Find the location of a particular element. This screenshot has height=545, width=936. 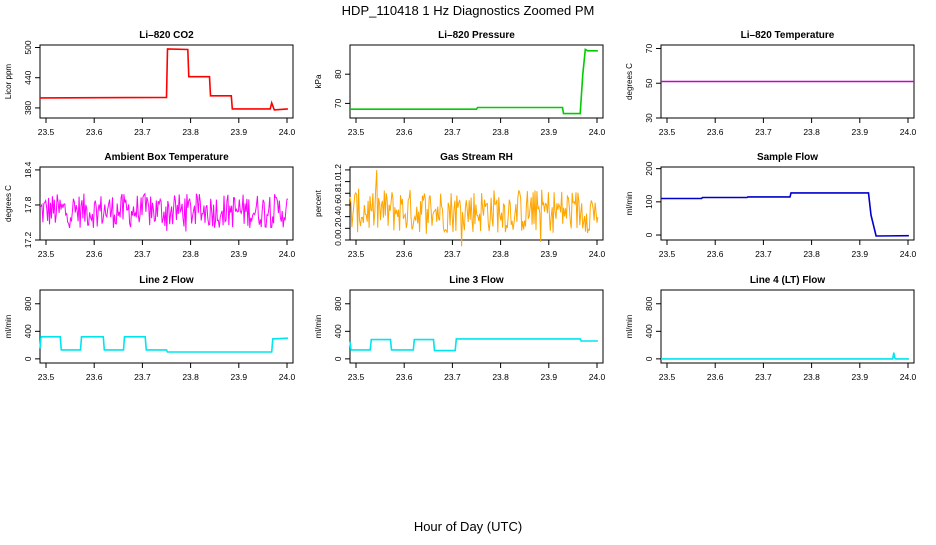

y-tick-label: 80 is located at coordinates (338, 74).